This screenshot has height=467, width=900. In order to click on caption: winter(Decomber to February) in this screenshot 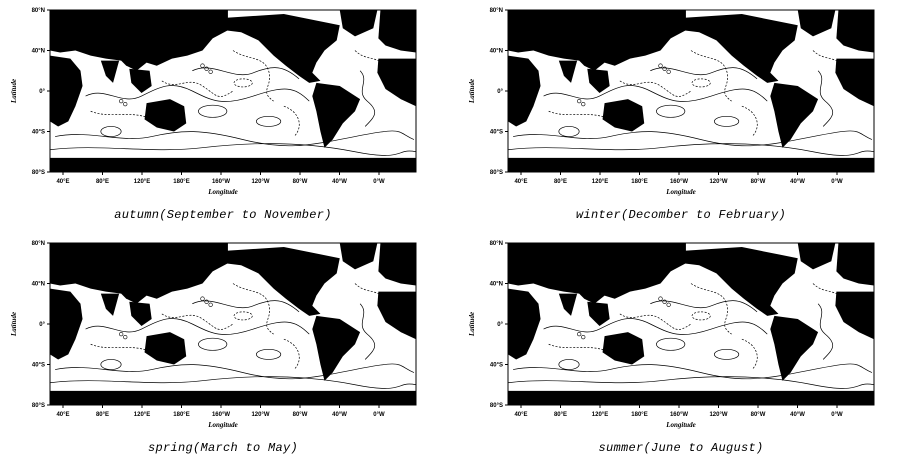, I will do `click(681, 215)`.